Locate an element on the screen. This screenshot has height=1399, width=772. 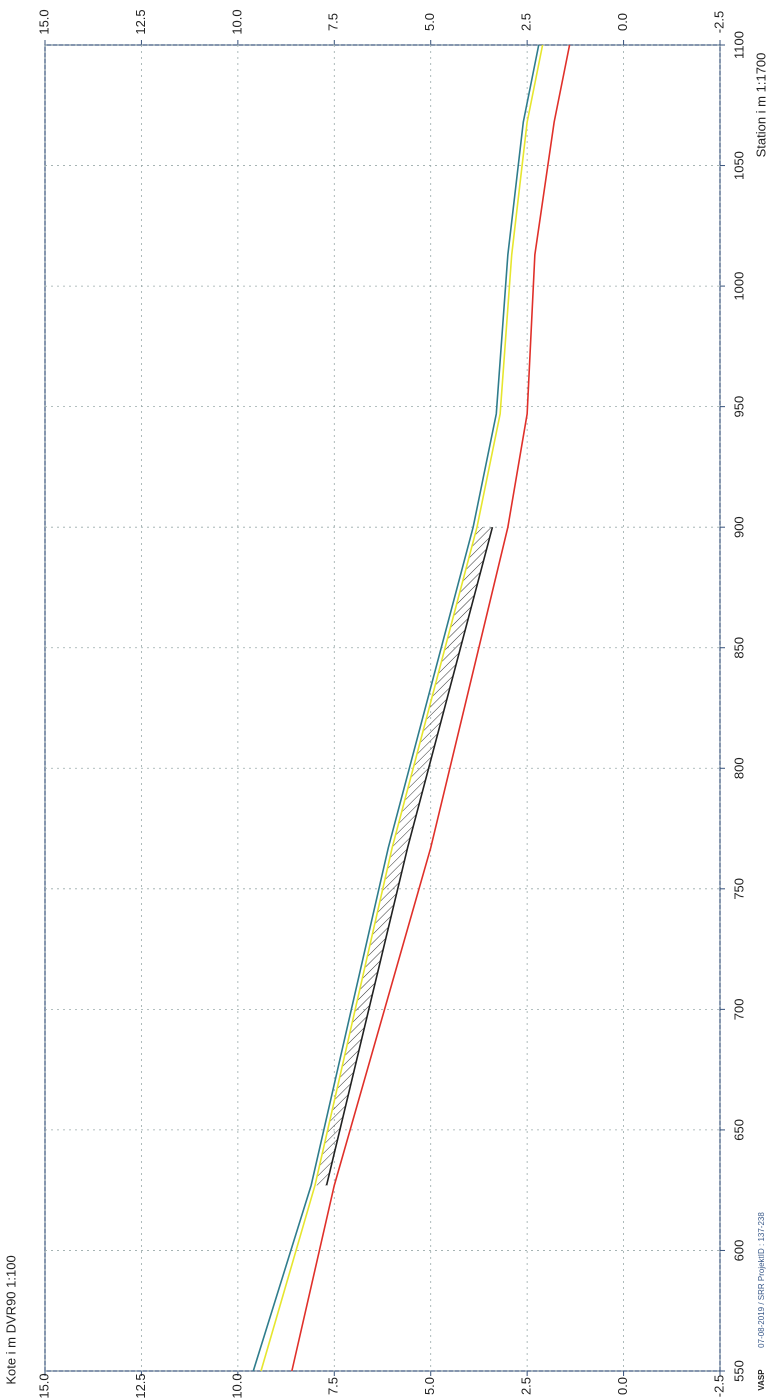
x-tick-label: 900 is located at coordinates (738, 527).